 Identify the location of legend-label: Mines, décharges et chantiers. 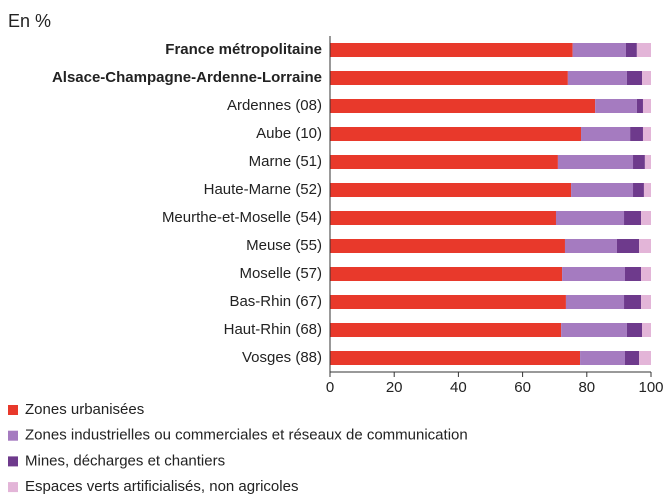
(125, 460).